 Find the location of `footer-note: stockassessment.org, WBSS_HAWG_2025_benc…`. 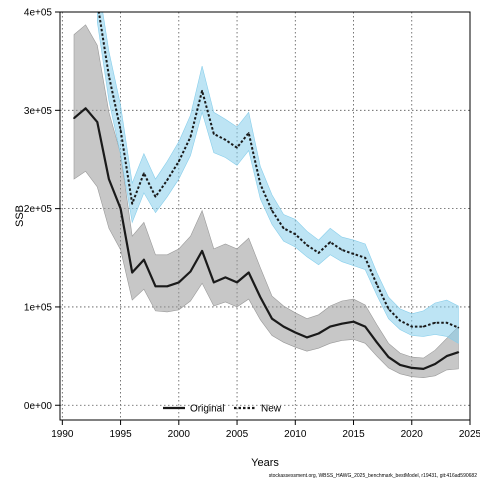

footer-note: stockassessment.org, WBSS_HAWG_2025_benc… is located at coordinates (373, 476).